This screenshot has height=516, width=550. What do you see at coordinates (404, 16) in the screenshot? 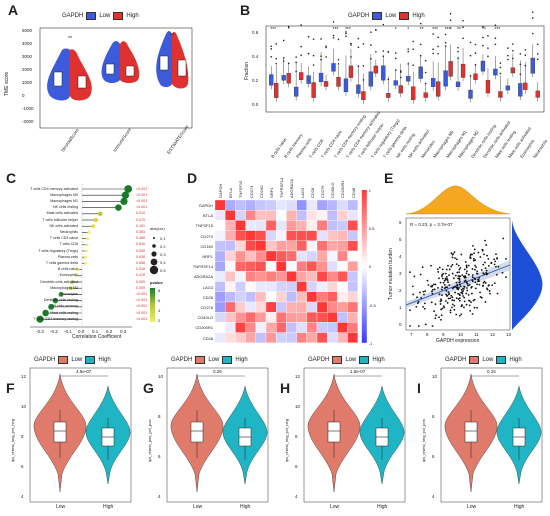
I see `legend-high-swatch` at bounding box center [404, 16].